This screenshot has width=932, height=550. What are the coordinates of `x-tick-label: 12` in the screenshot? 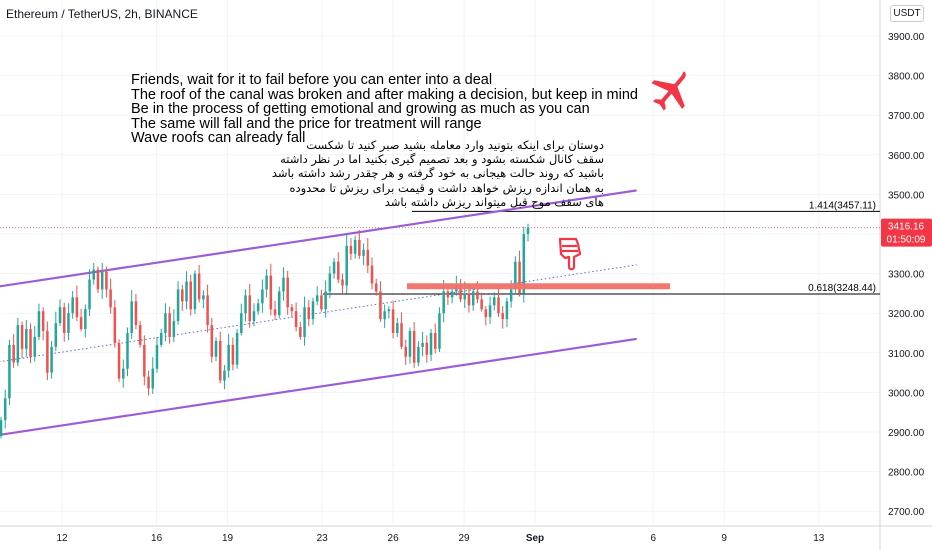 It's located at (62, 538).